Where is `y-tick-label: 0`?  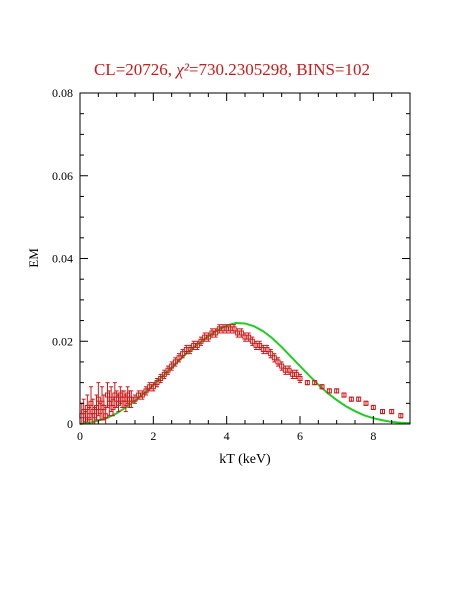
y-tick-label: 0 is located at coordinates (70, 424).